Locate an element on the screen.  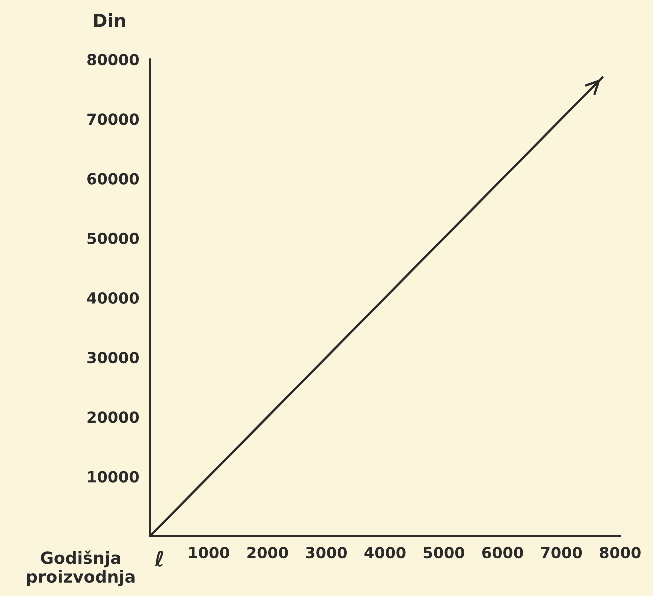
y-tick-label: 40000 is located at coordinates (113, 298).